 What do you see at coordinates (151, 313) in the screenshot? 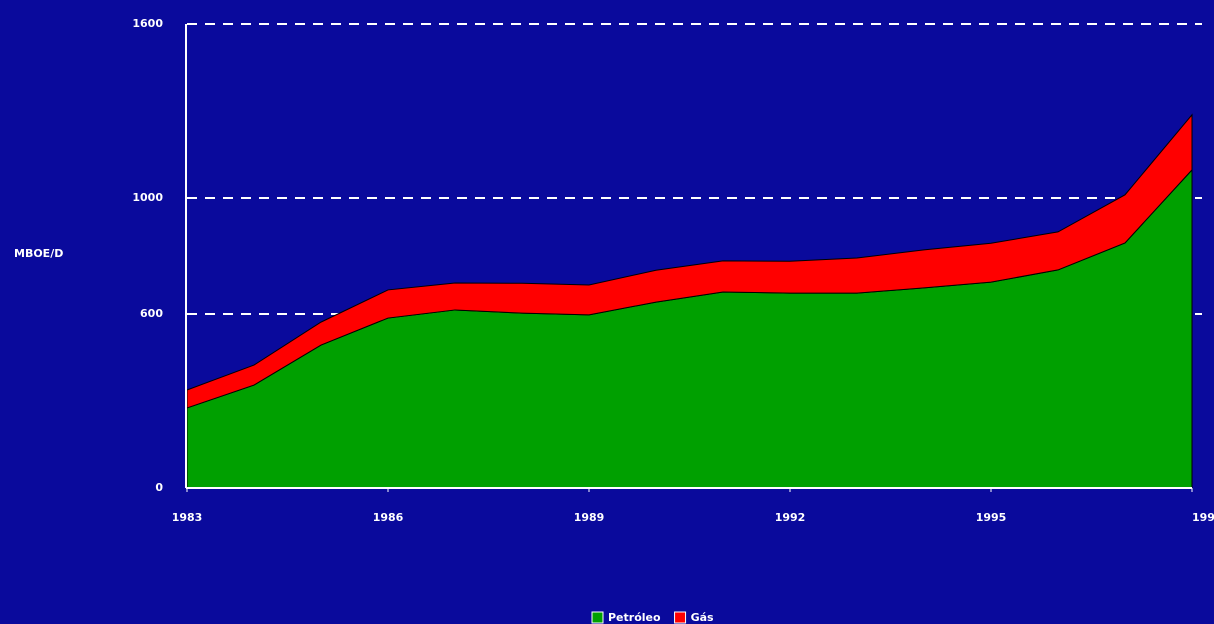
I see `y-tick-label: 600` at bounding box center [151, 313].